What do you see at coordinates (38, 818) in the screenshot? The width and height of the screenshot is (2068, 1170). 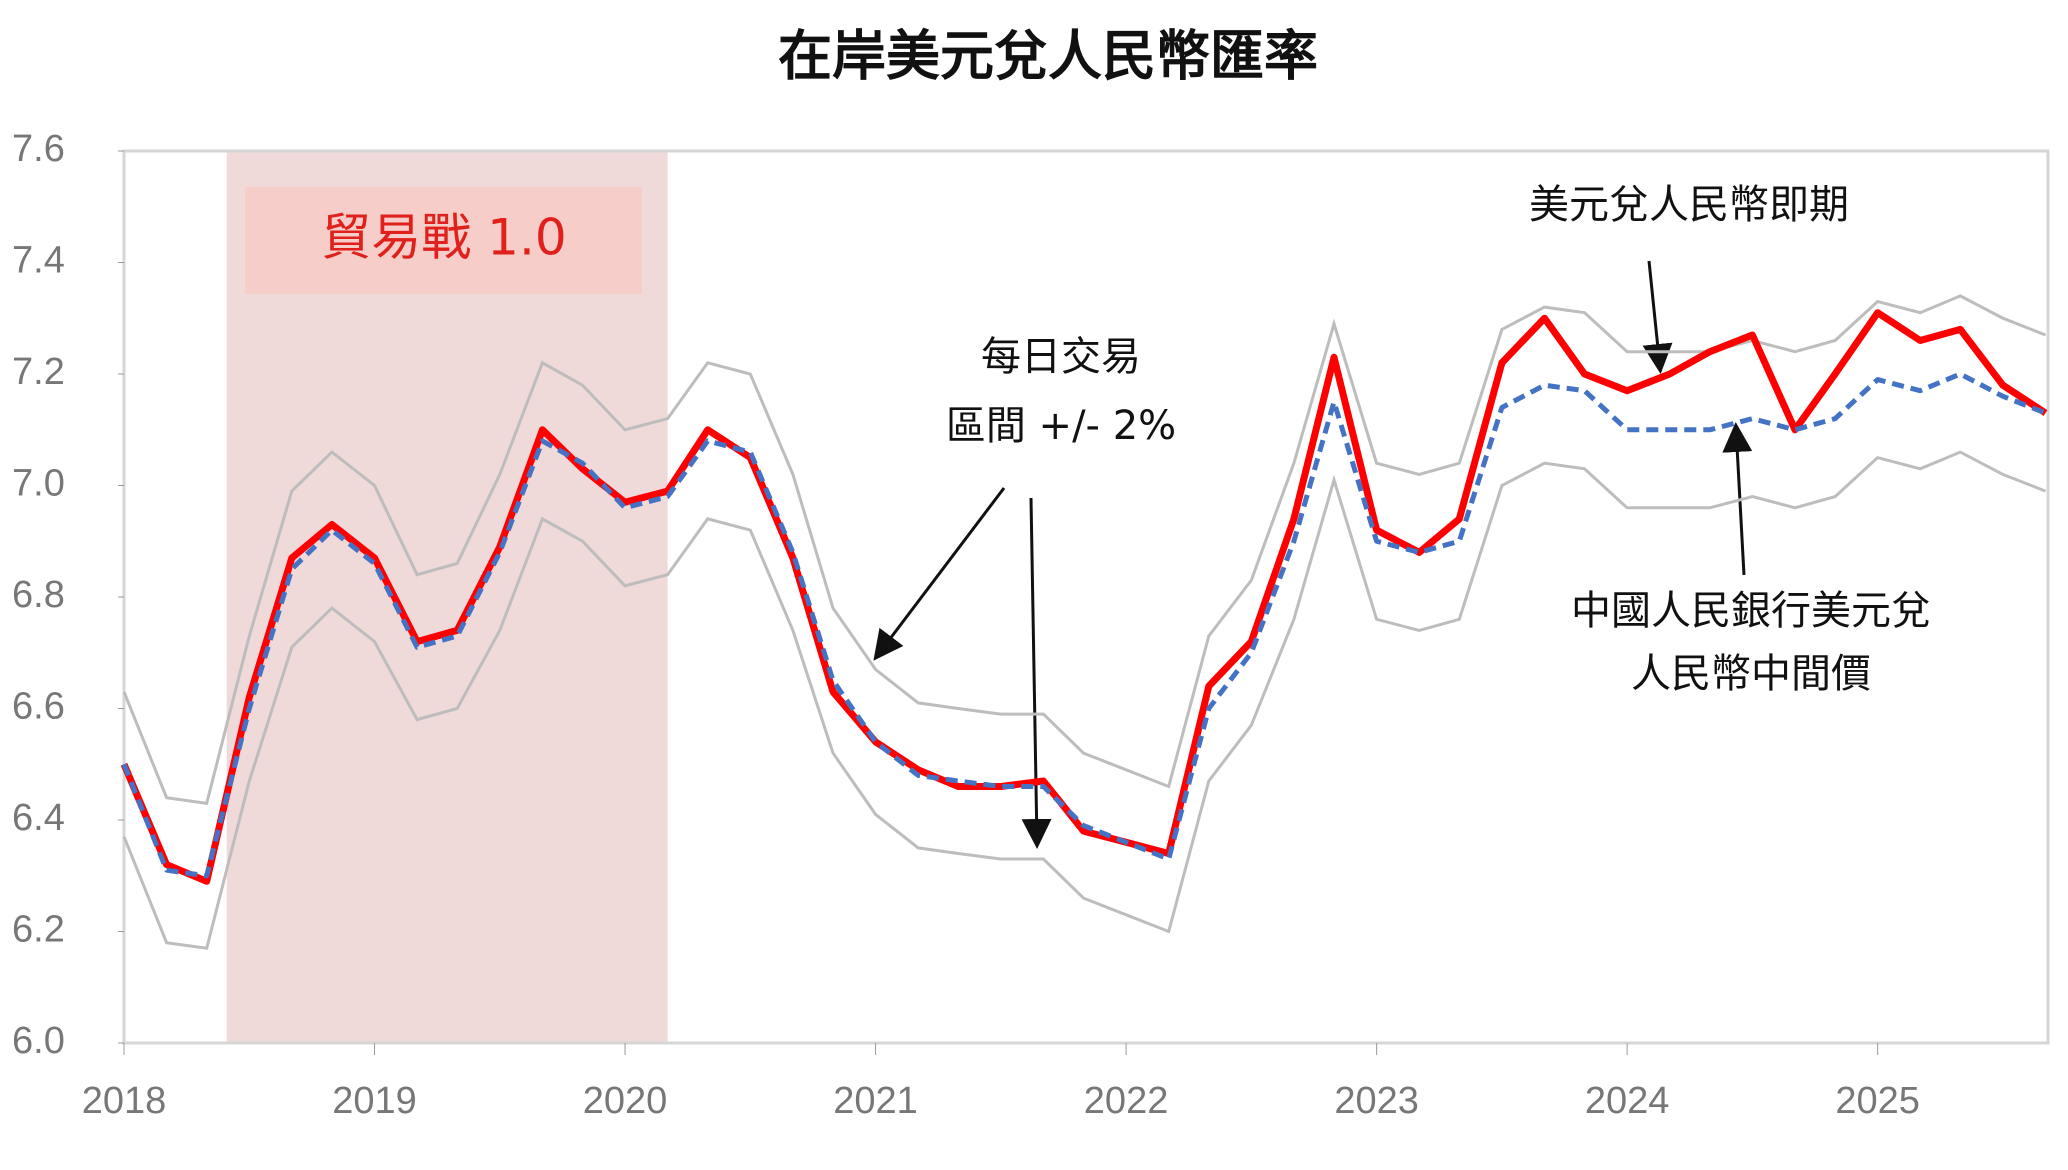 I see `y-tick-label: 6.4` at bounding box center [38, 818].